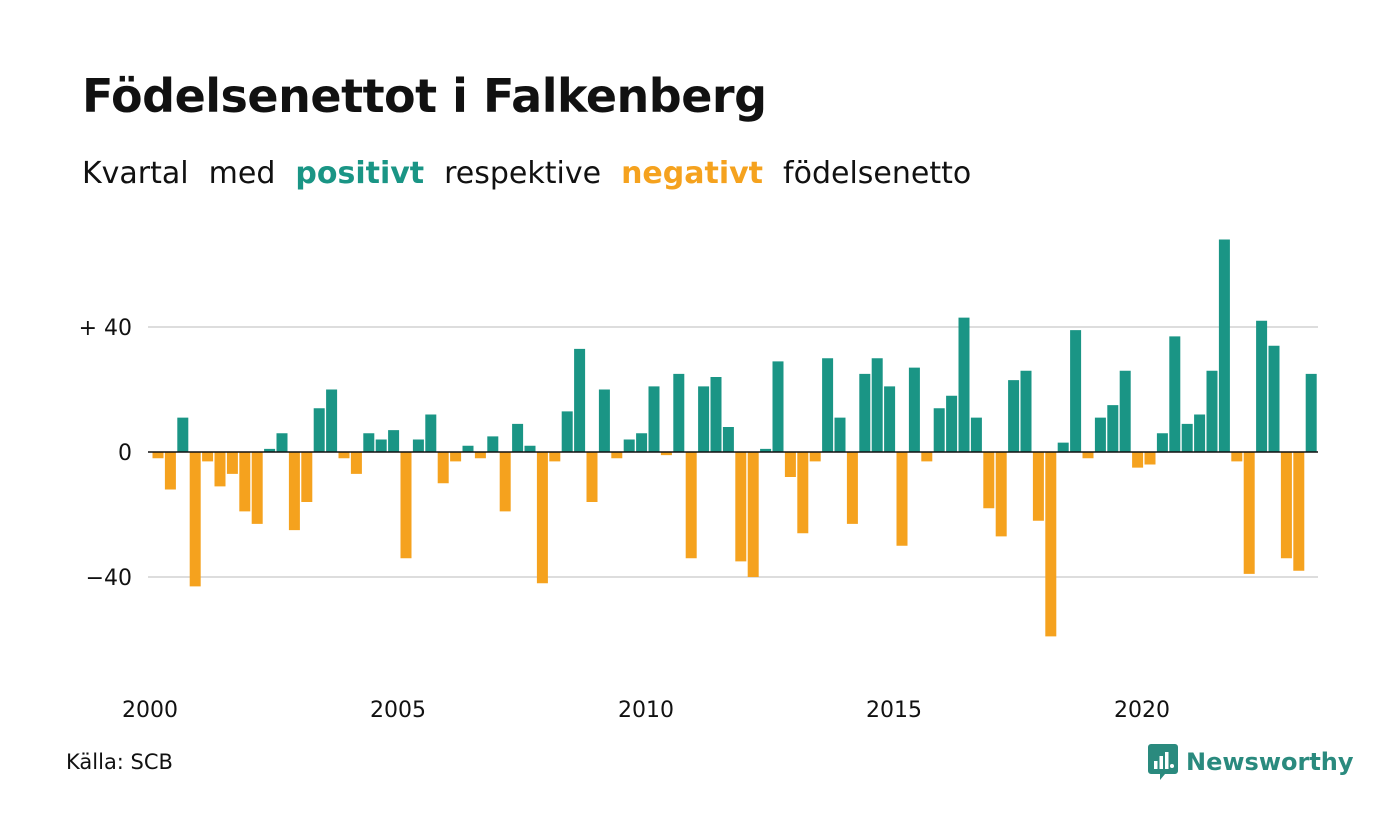  Describe the element at coordinates (135, 173) in the screenshot. I see `subtitle-word: Kvartal` at that location.